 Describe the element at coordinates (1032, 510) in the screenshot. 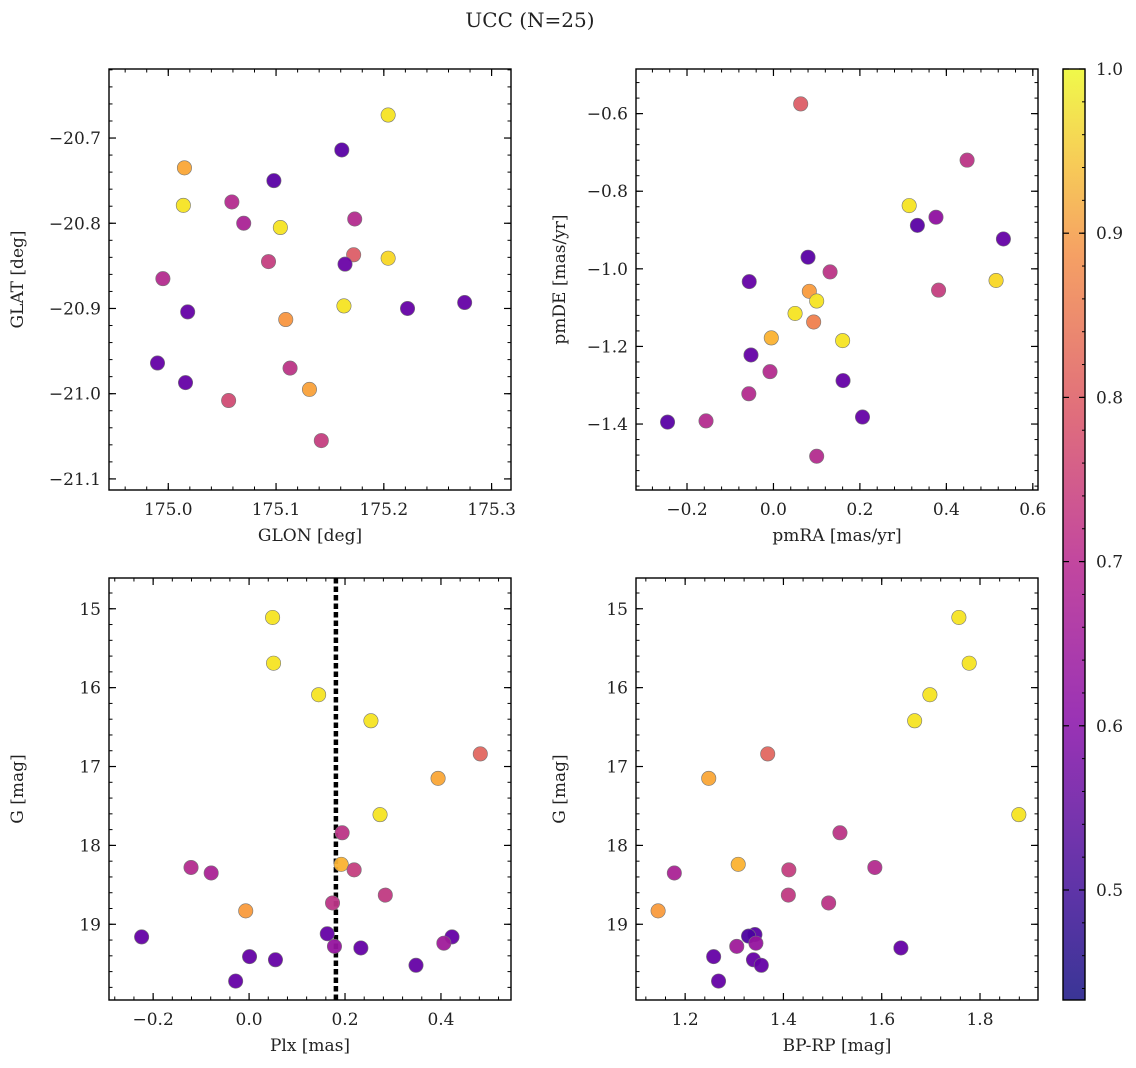

I see `x-tick-label: 0.6` at that location.